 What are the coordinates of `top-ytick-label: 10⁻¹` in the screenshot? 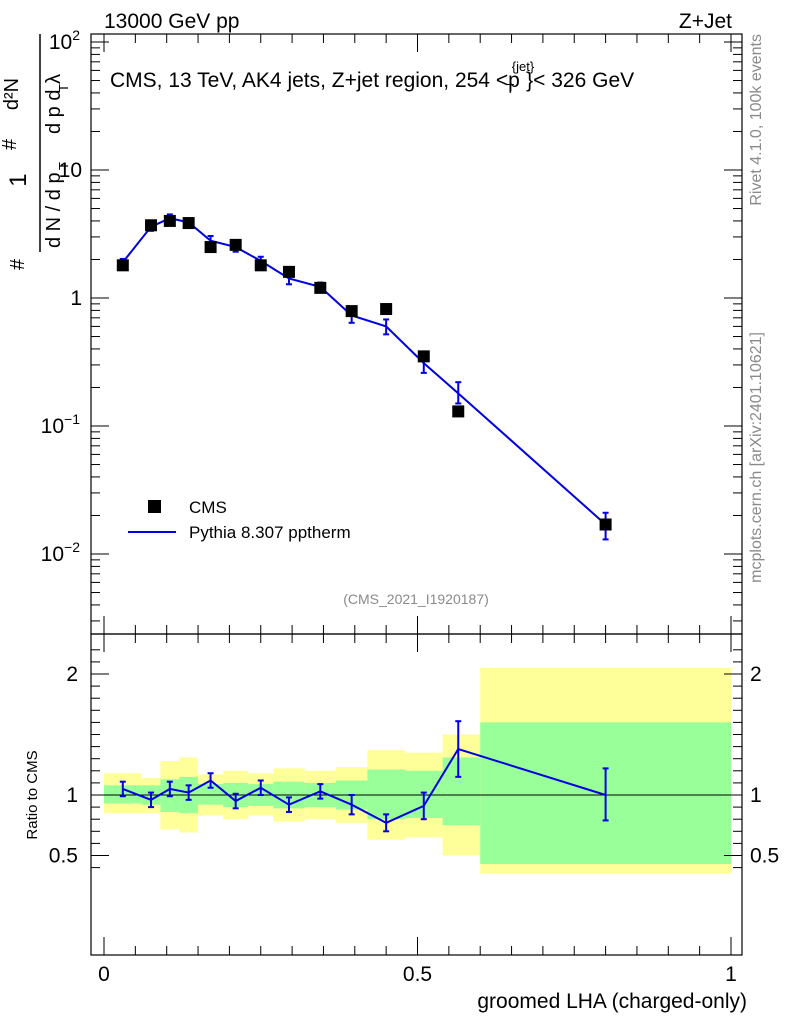 It's located at (61, 424).